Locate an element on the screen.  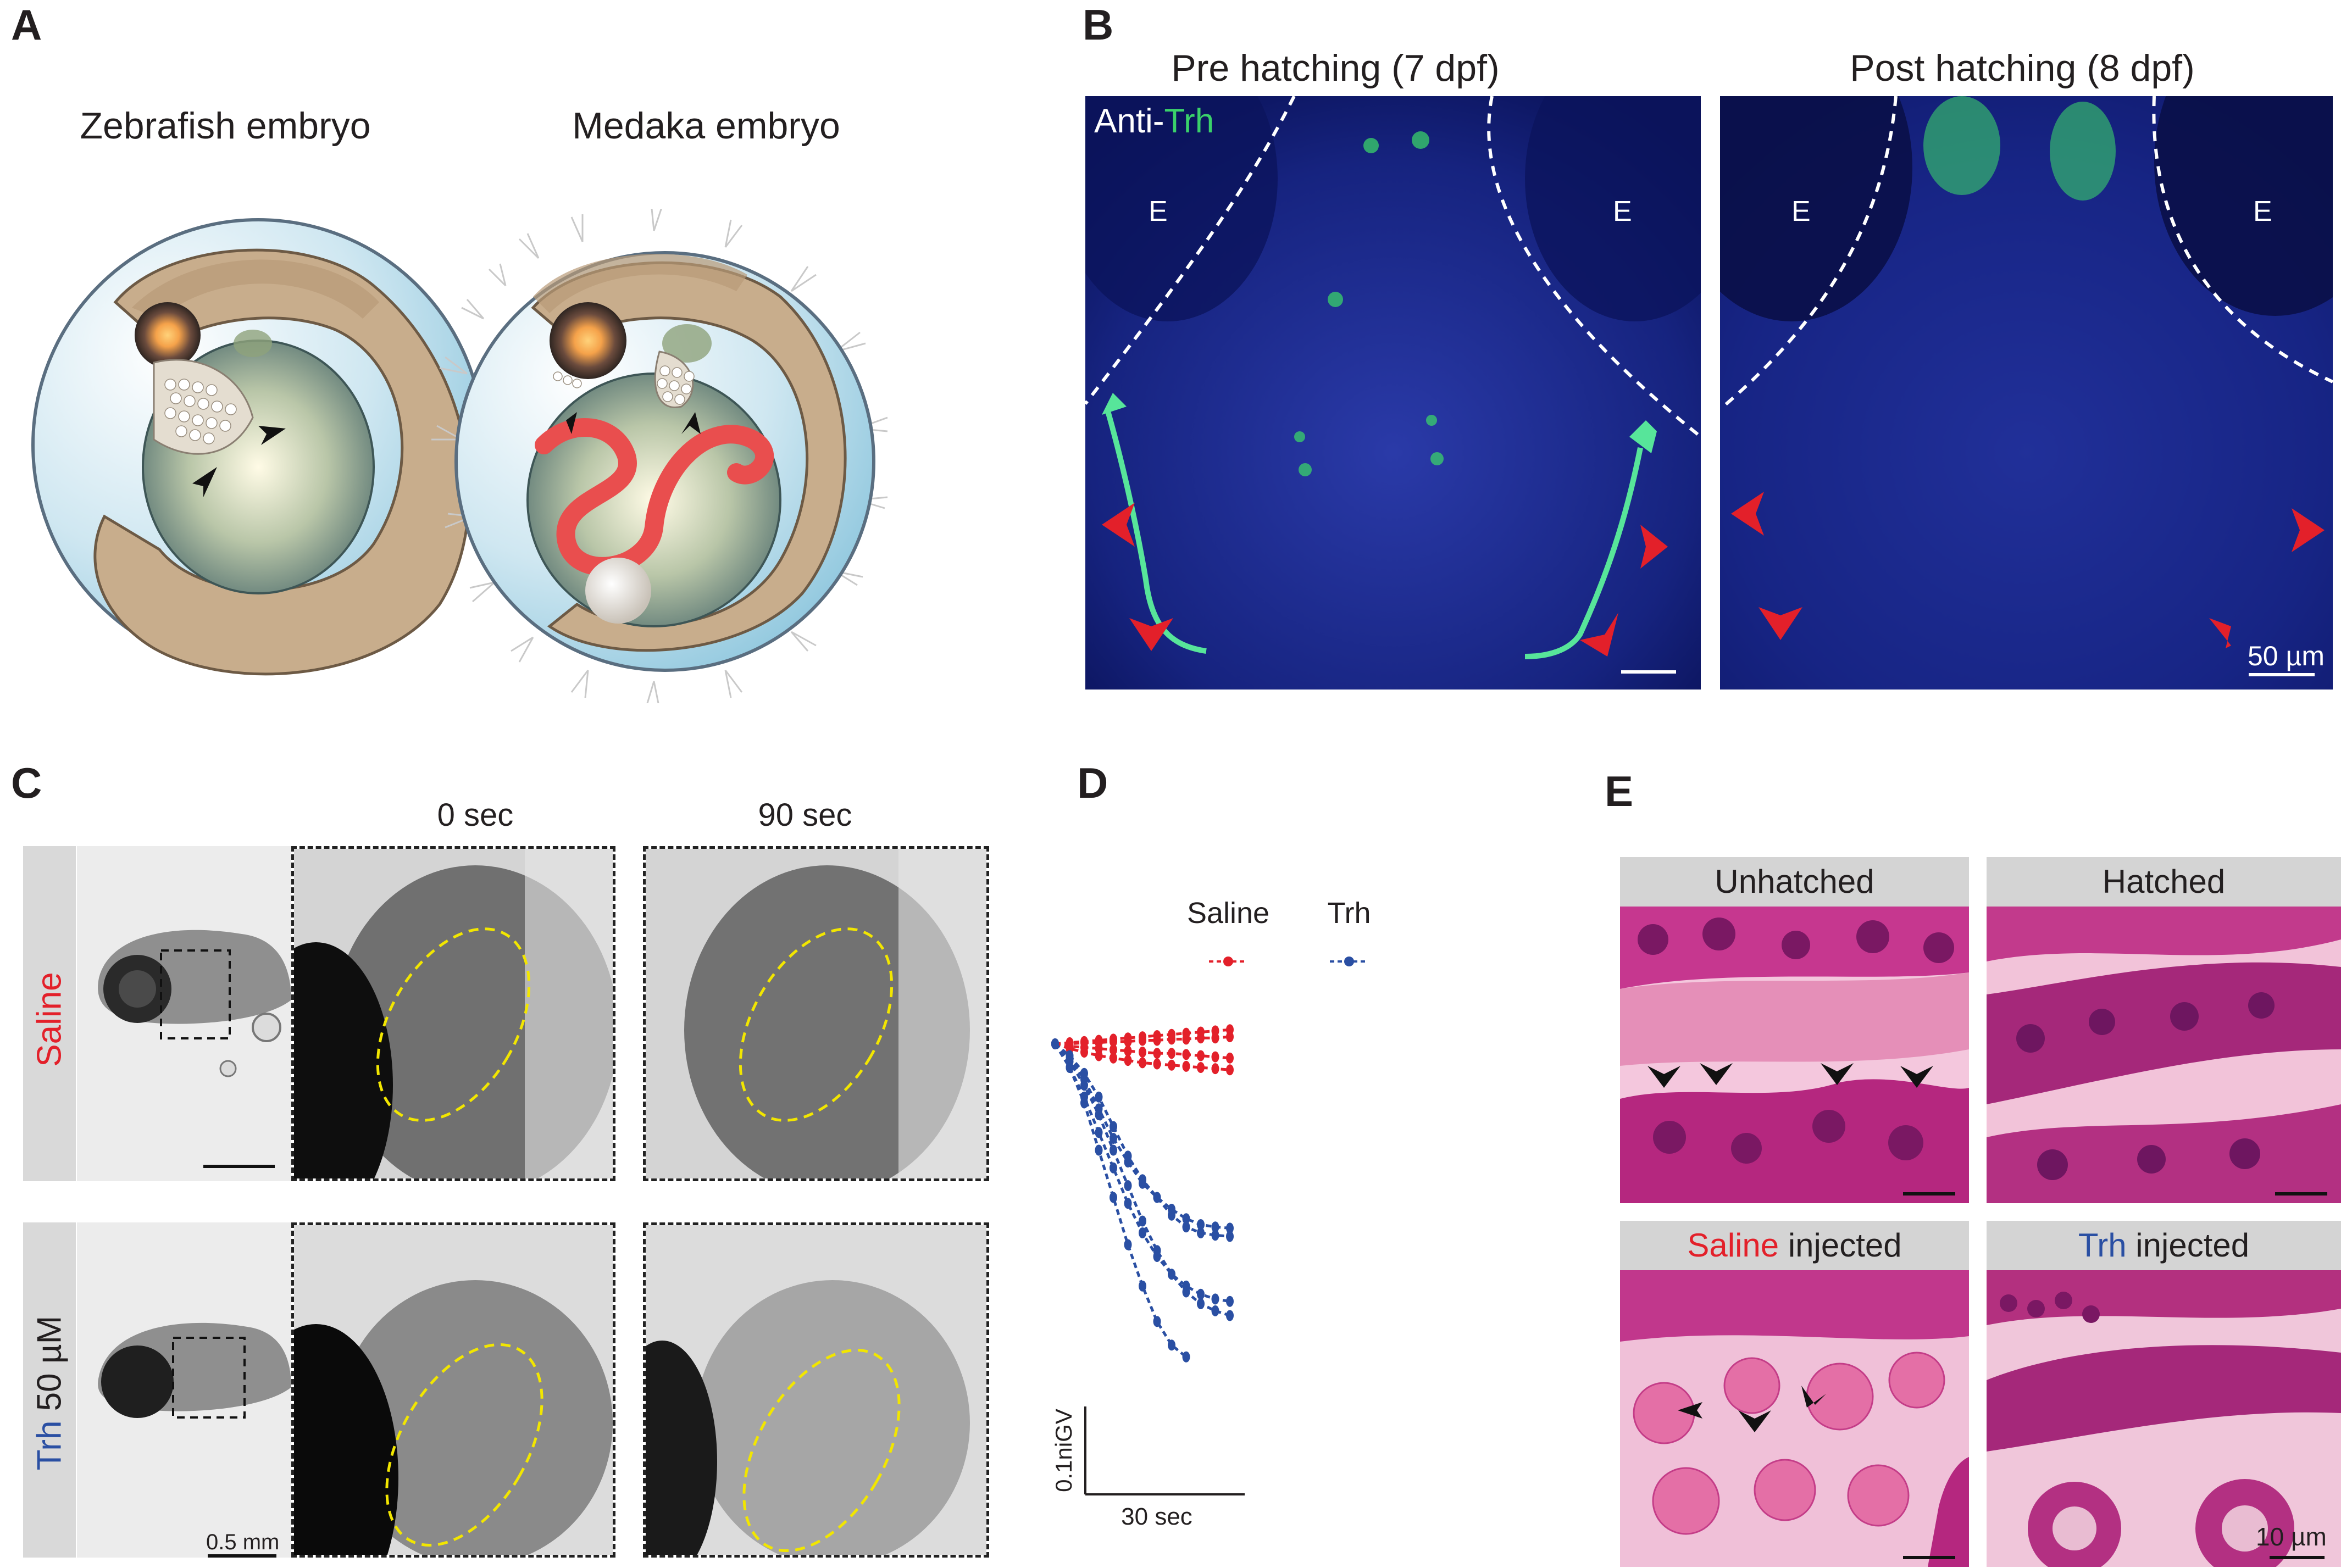
trh-row-label: Trh 50 µM is located at coordinates (49, 1393).